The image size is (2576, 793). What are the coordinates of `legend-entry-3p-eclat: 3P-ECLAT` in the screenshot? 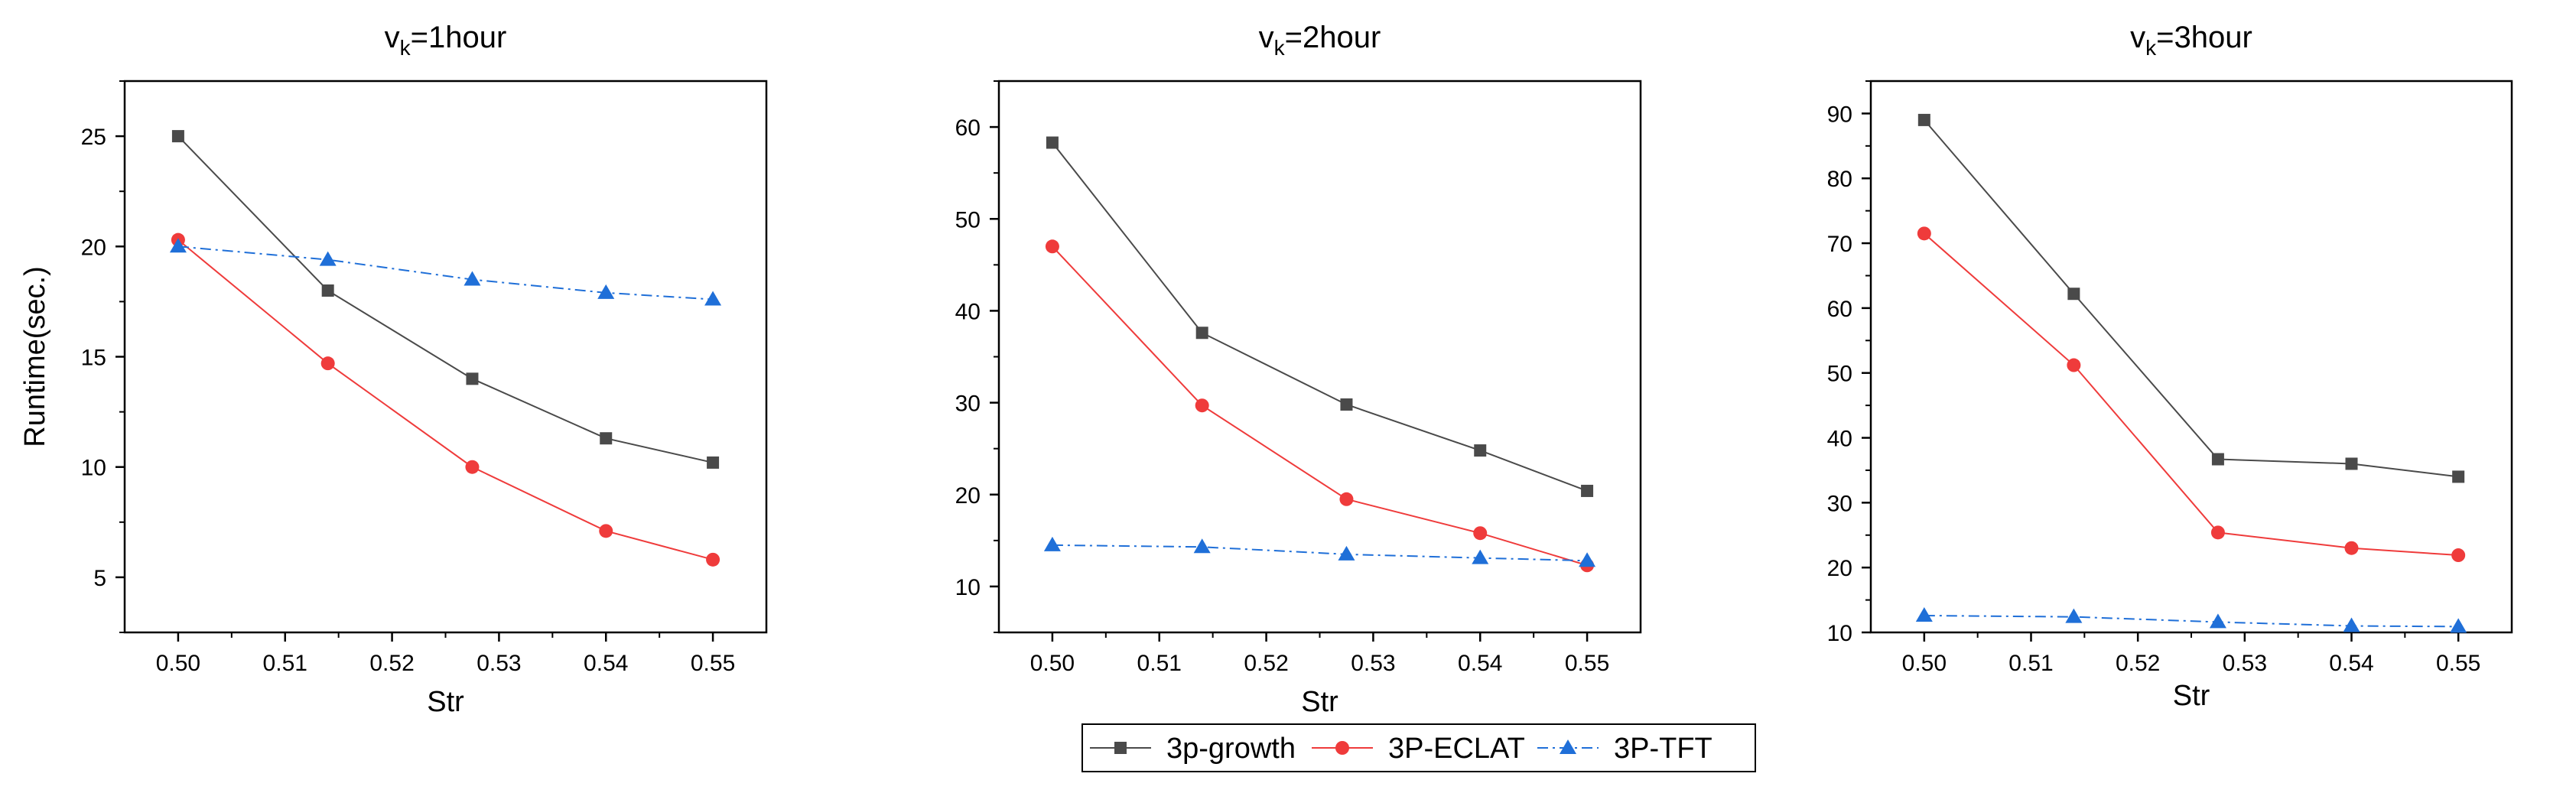 It's located at (1418, 749).